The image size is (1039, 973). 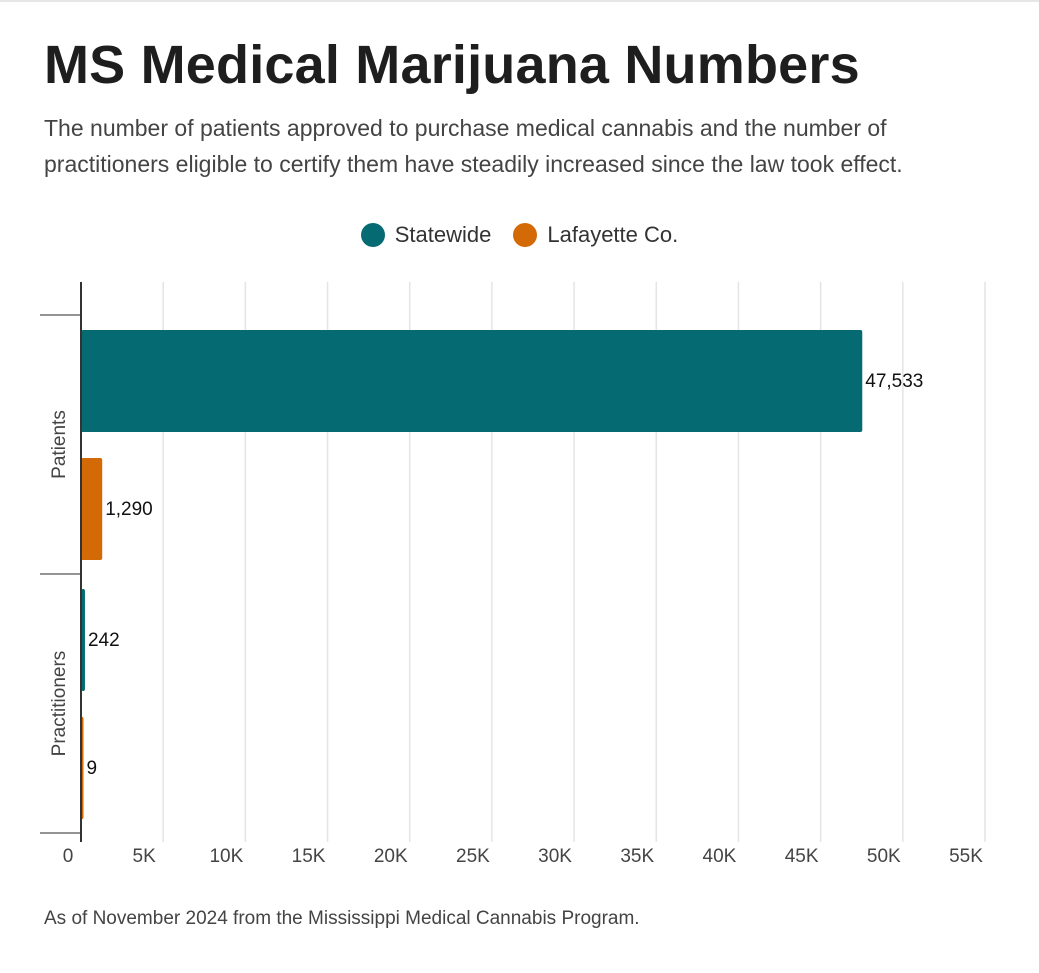 I want to click on x-tick-label: 55K, so click(x=966, y=856).